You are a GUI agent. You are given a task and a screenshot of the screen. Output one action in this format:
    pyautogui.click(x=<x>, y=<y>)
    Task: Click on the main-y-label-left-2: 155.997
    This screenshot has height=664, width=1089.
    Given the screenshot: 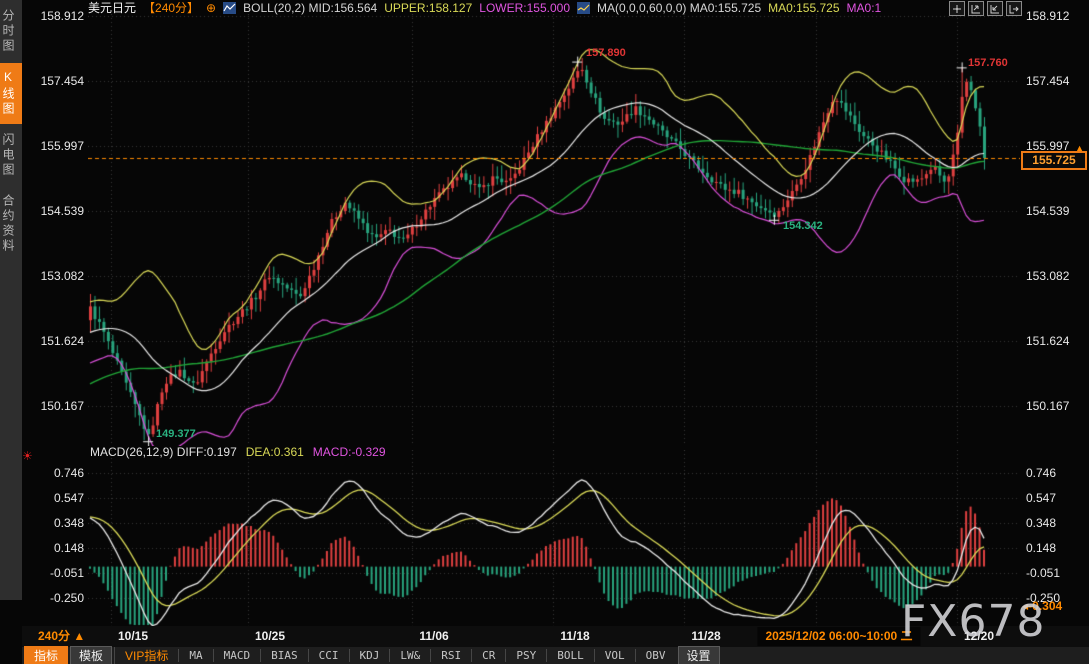 What is the action you would take?
    pyautogui.click(x=62, y=146)
    